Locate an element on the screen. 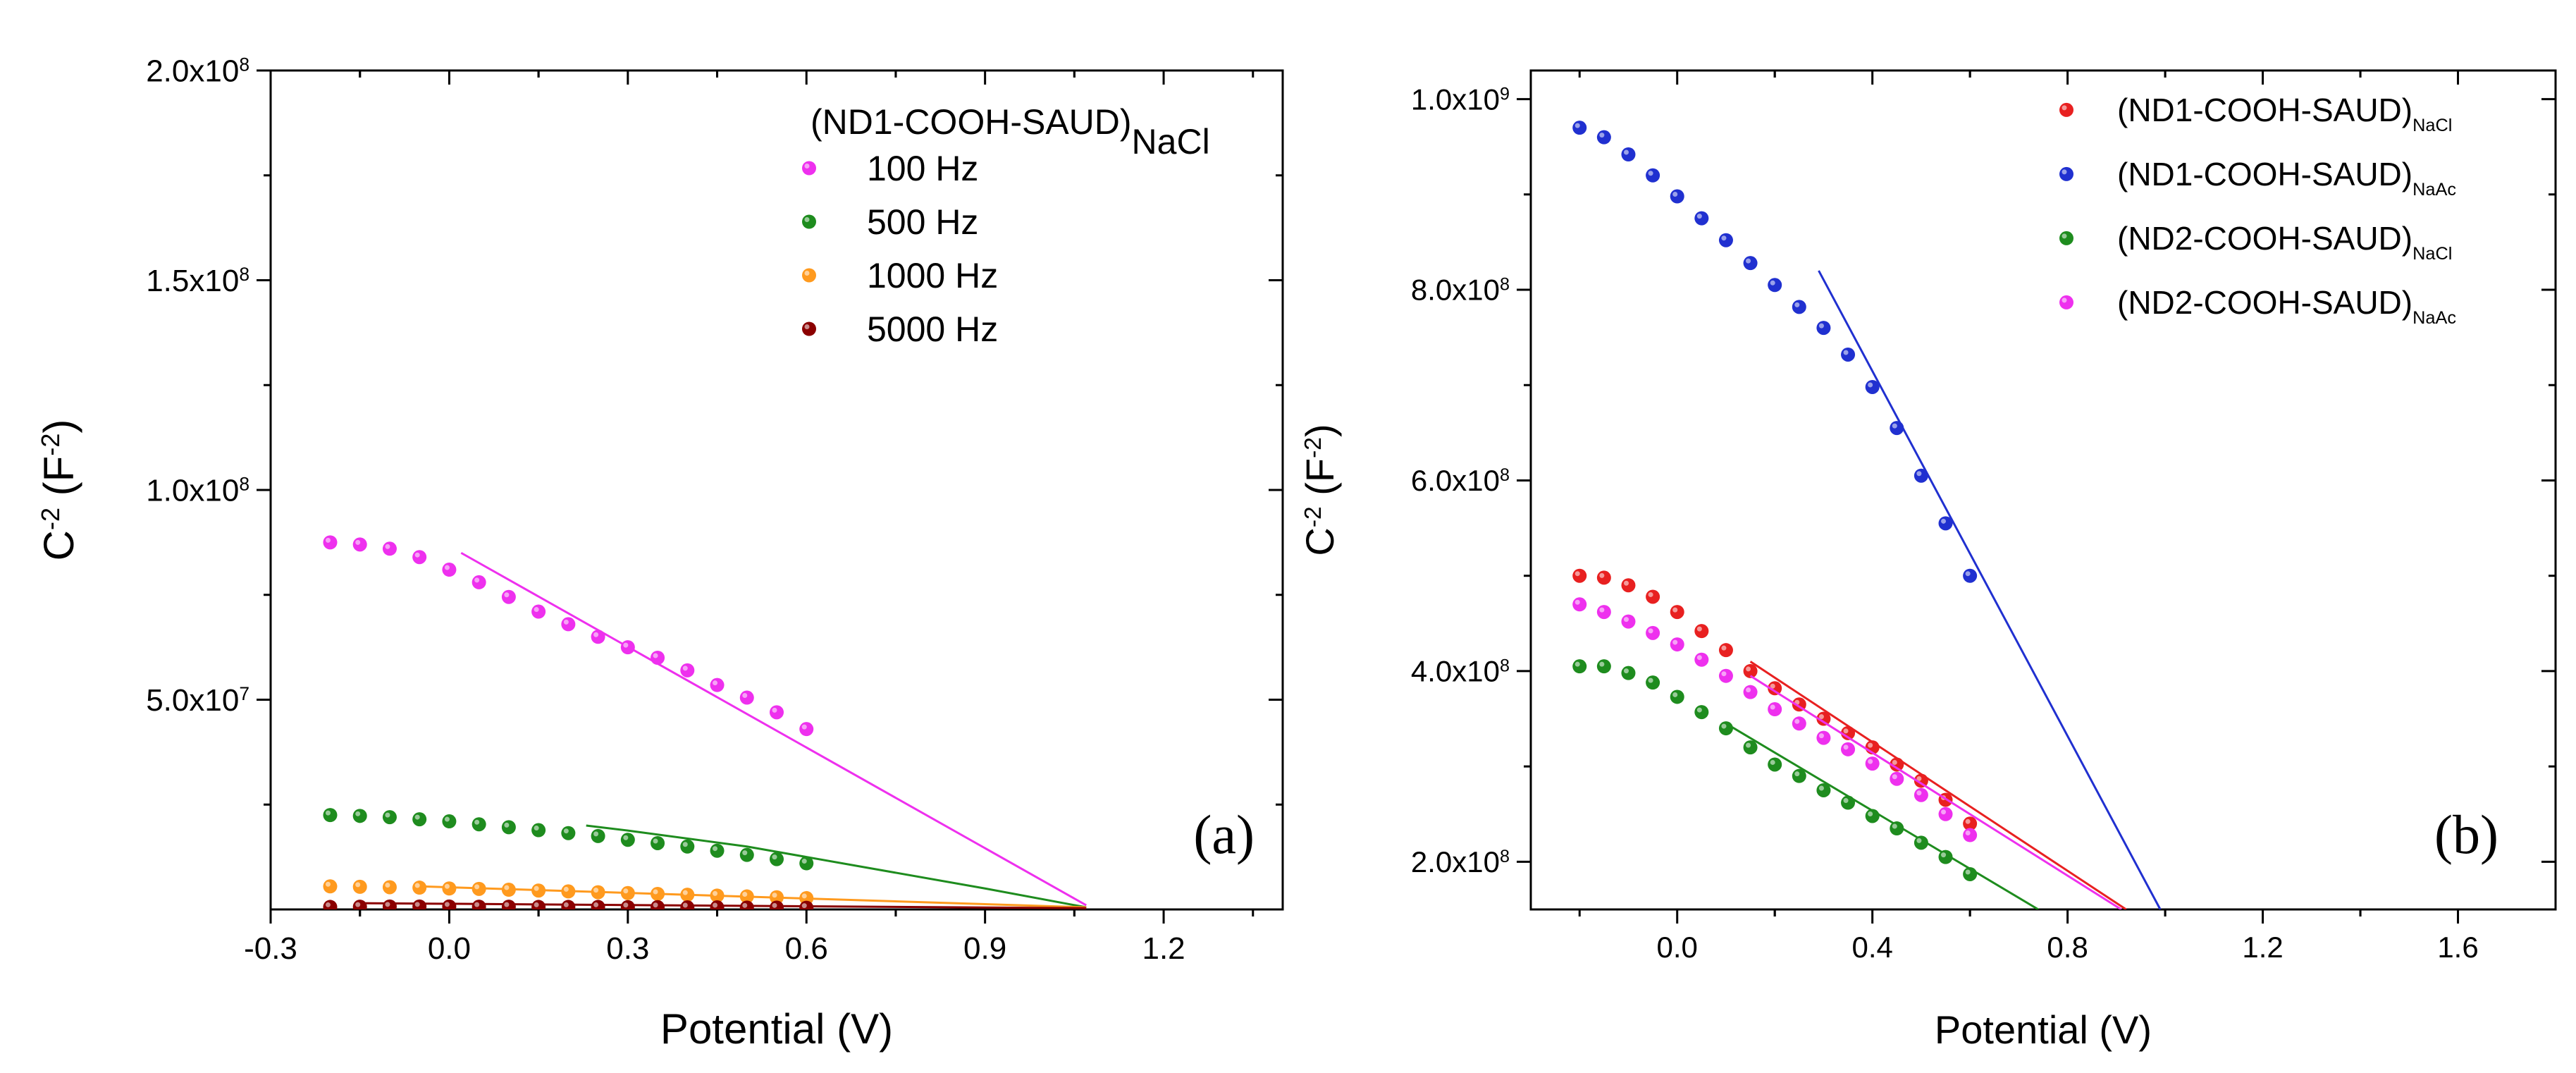 The height and width of the screenshot is (1073, 2576). y-tick-mantissa: 1.0x10 is located at coordinates (192, 490).